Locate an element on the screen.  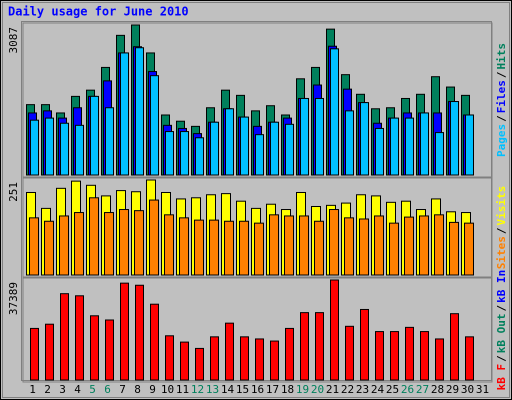
x-tick-label: 25 is located at coordinates (392, 389).